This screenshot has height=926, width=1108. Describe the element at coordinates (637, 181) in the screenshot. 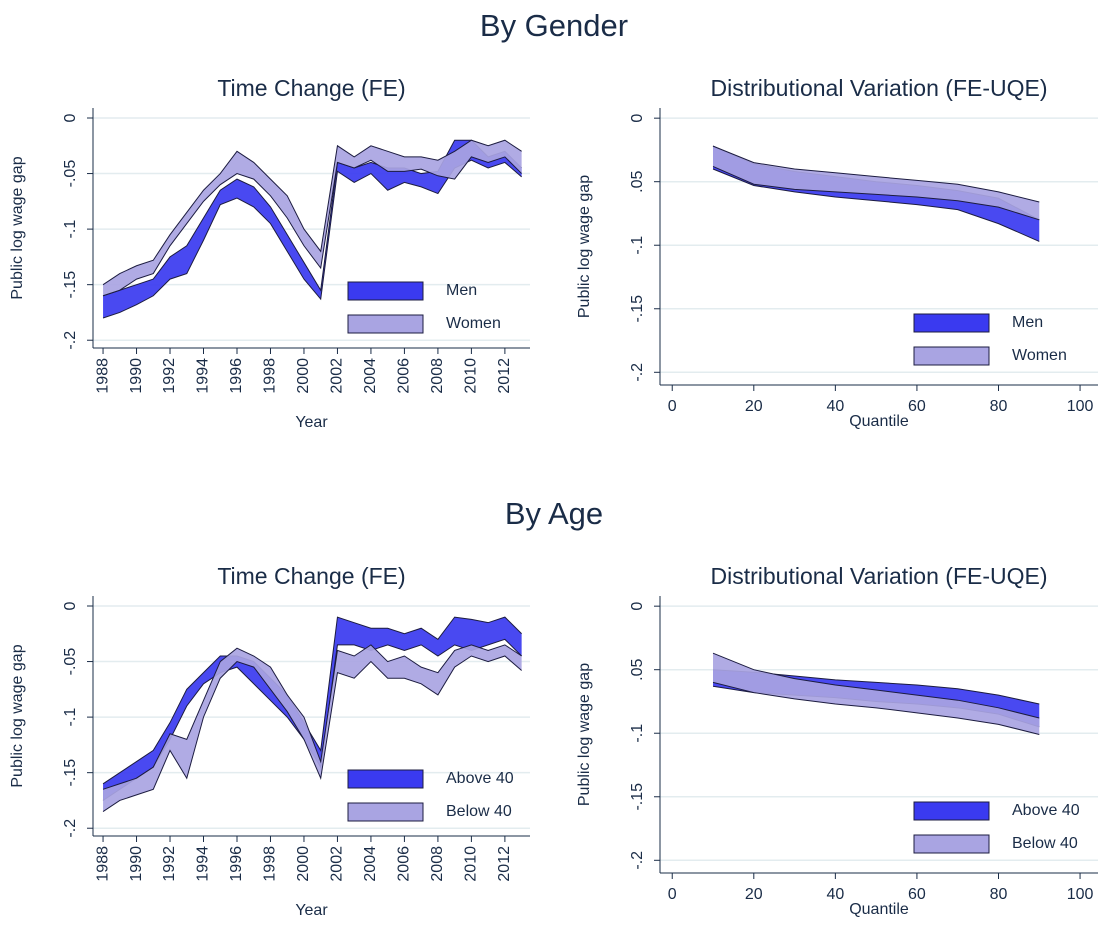

I see `y-tick-label: .05` at that location.